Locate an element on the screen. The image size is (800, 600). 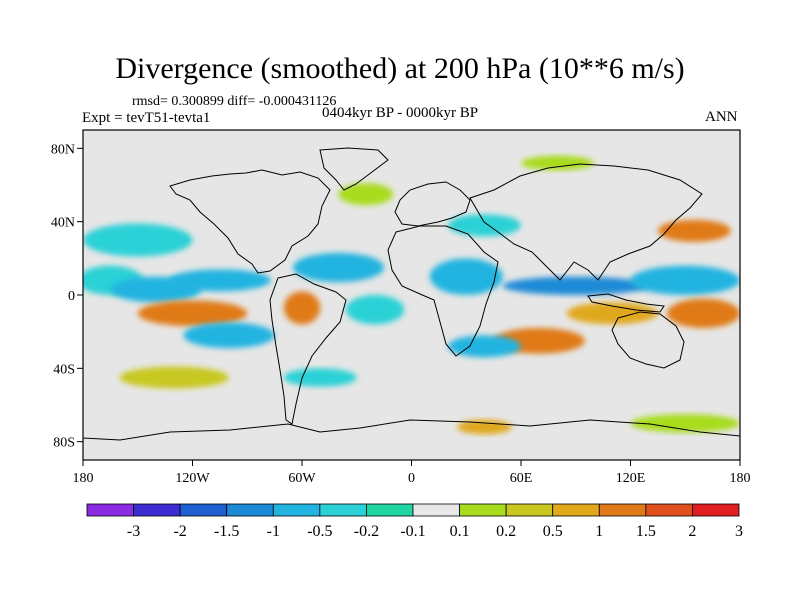
coast-australia is located at coordinates (648, 340).